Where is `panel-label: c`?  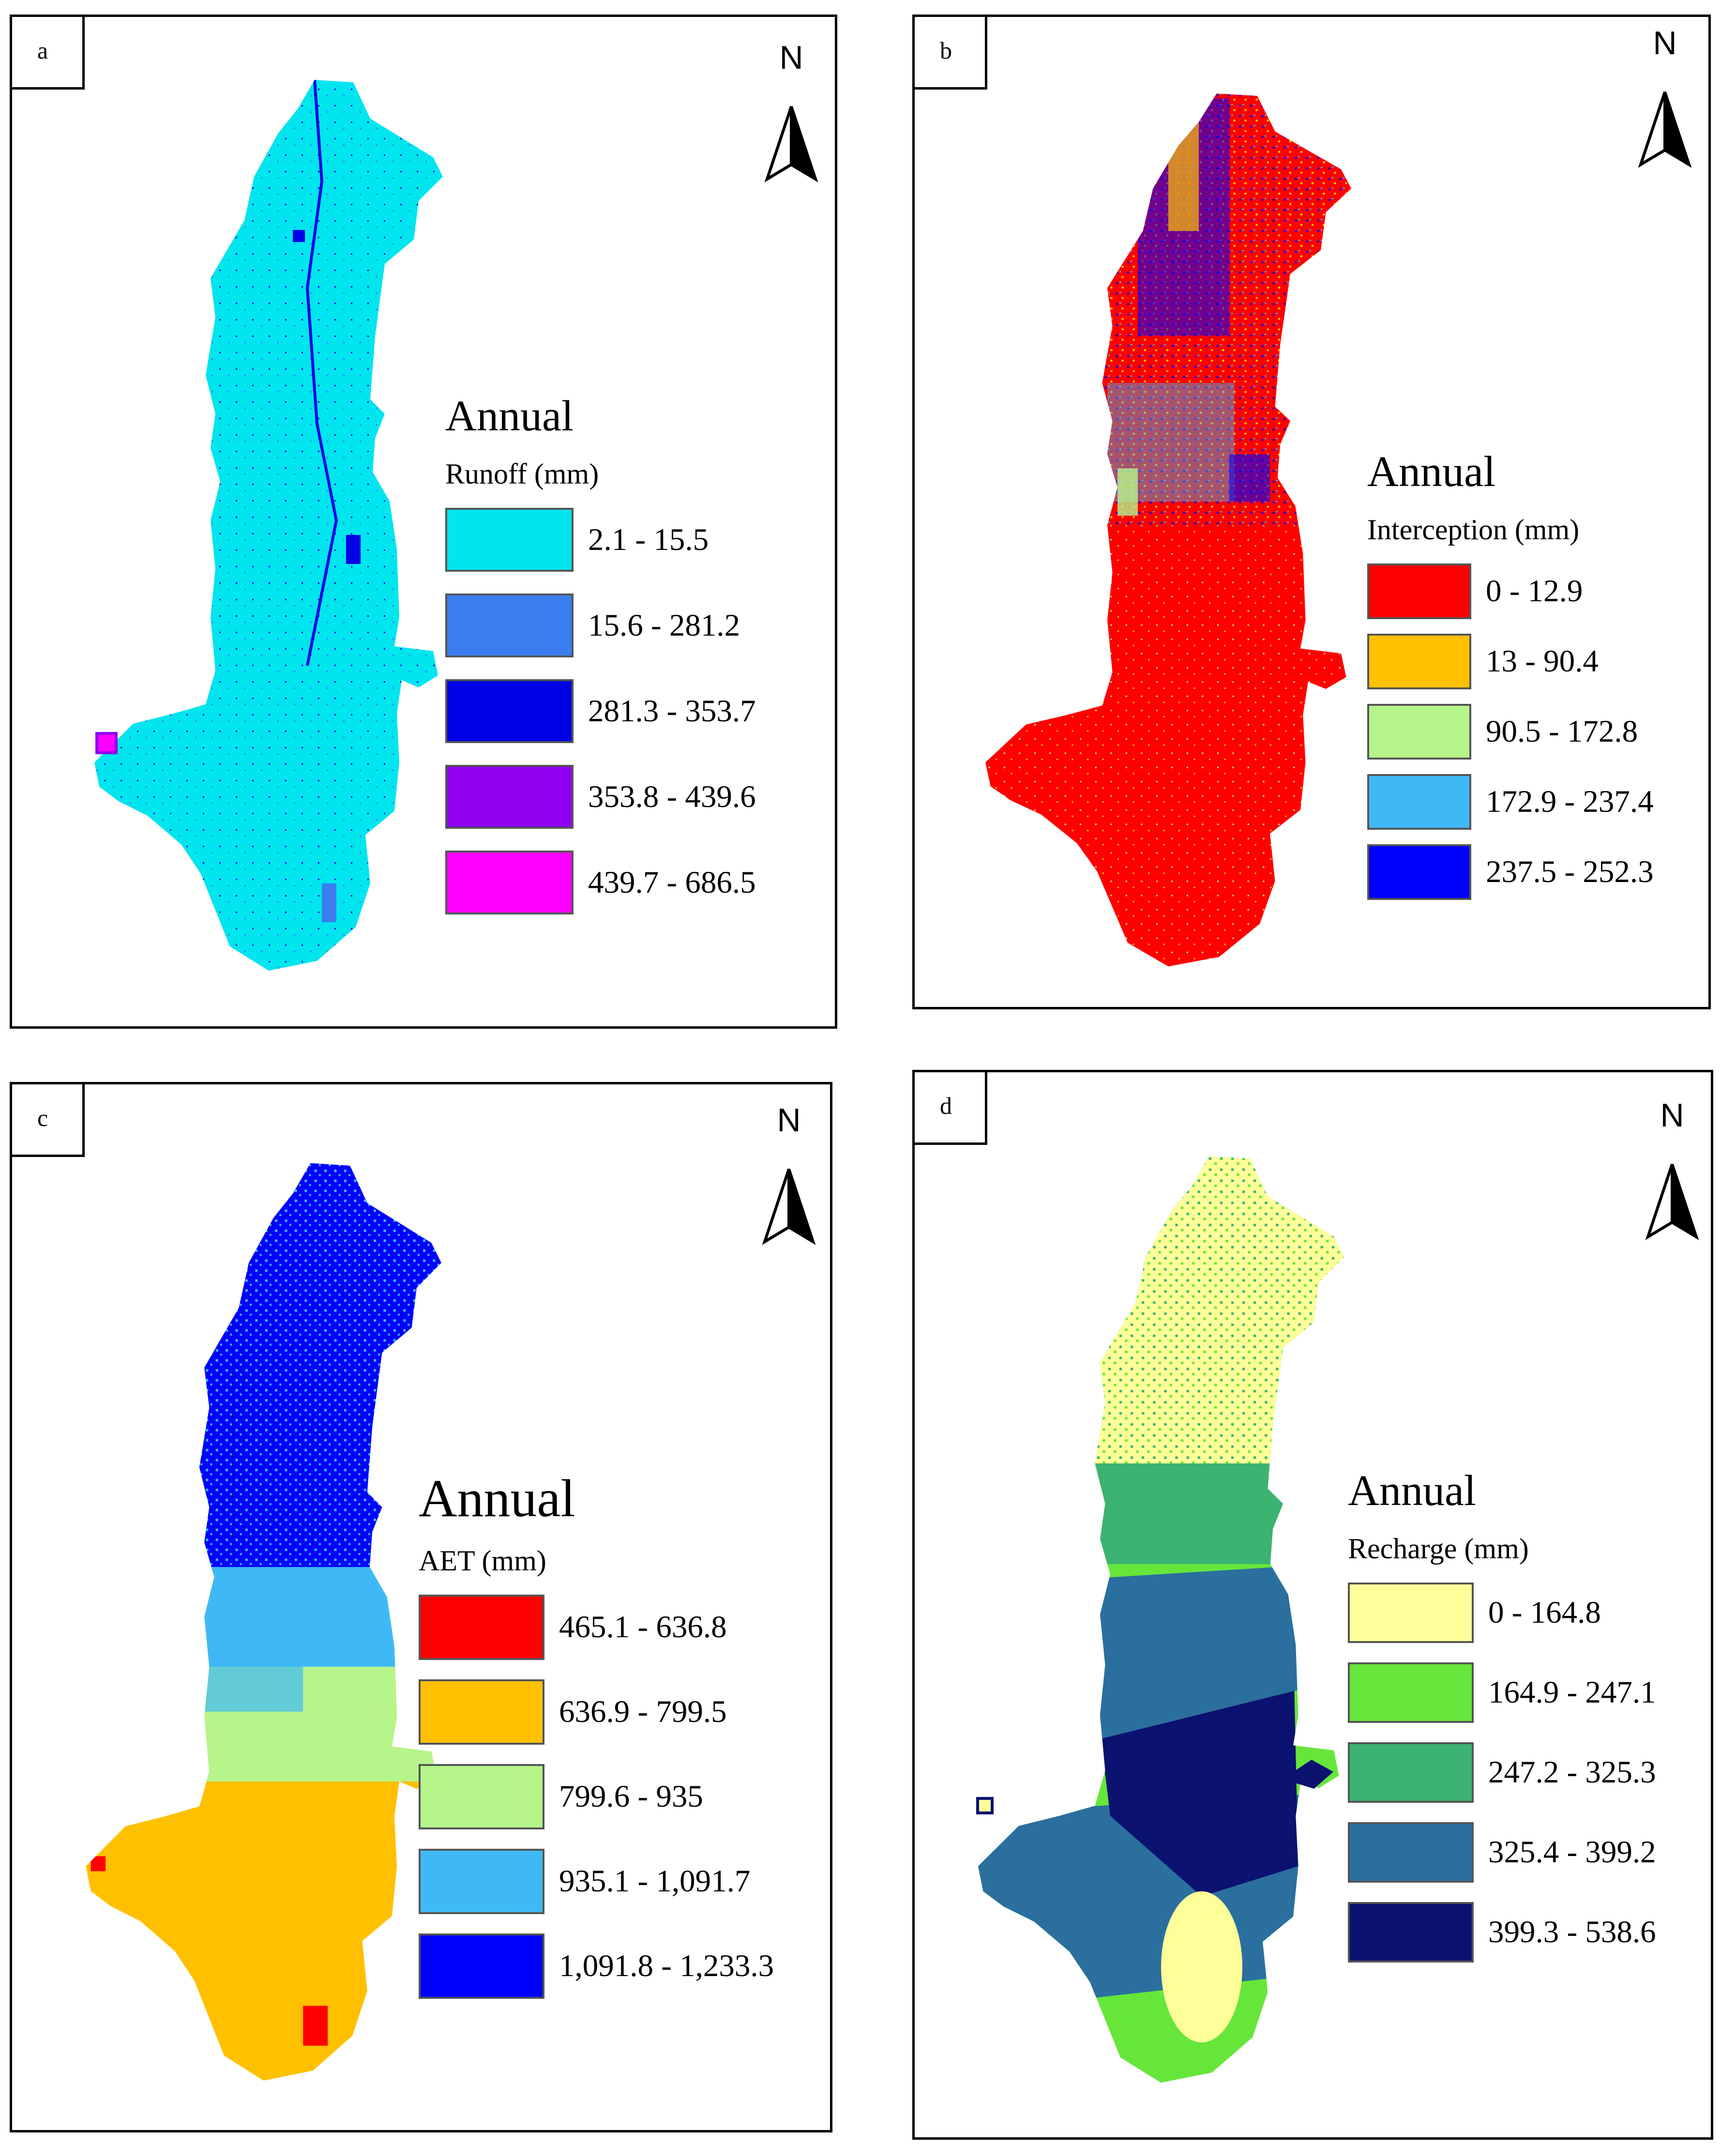
panel-label: c is located at coordinates (48, 1121).